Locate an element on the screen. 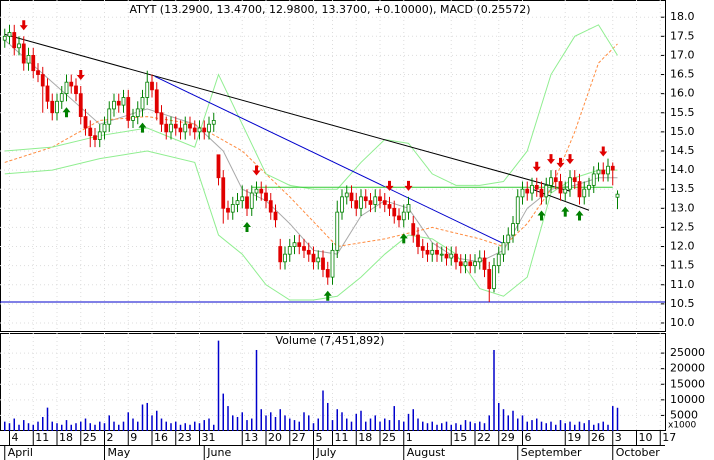 The width and height of the screenshot is (714, 460). y-tick-label: 15.0 is located at coordinates (682, 131).